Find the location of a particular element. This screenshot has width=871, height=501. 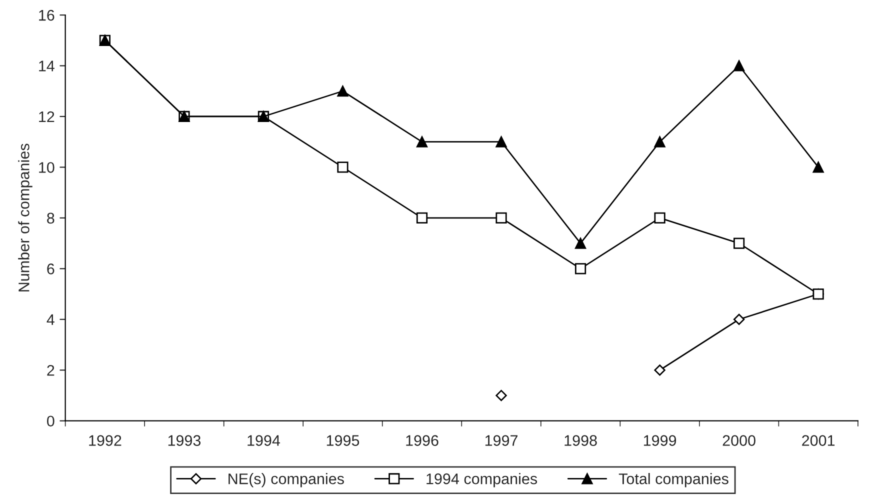

x-tick-label: 1994 is located at coordinates (264, 440).